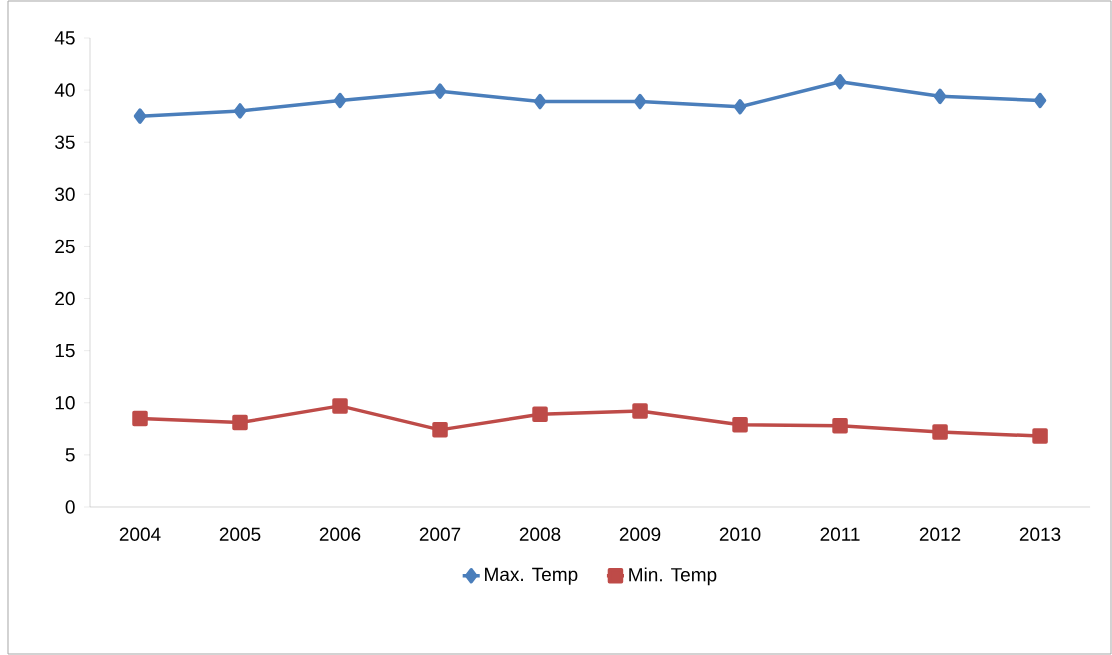 The image size is (1112, 655). I want to click on x-tick-label: 2010, so click(740, 534).